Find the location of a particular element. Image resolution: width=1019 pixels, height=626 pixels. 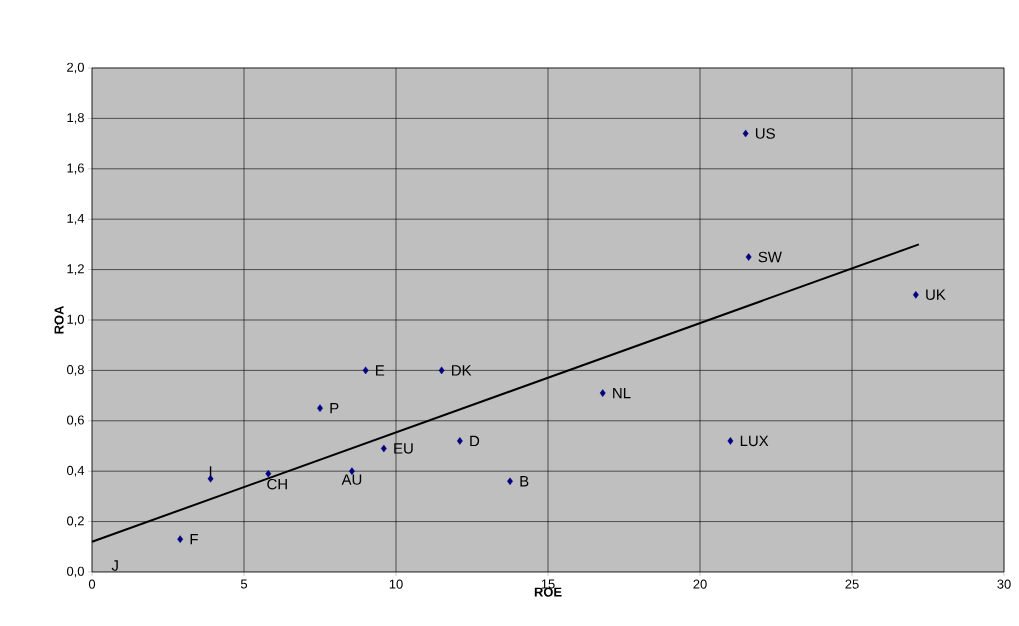

annotation: NL is located at coordinates (622, 393).